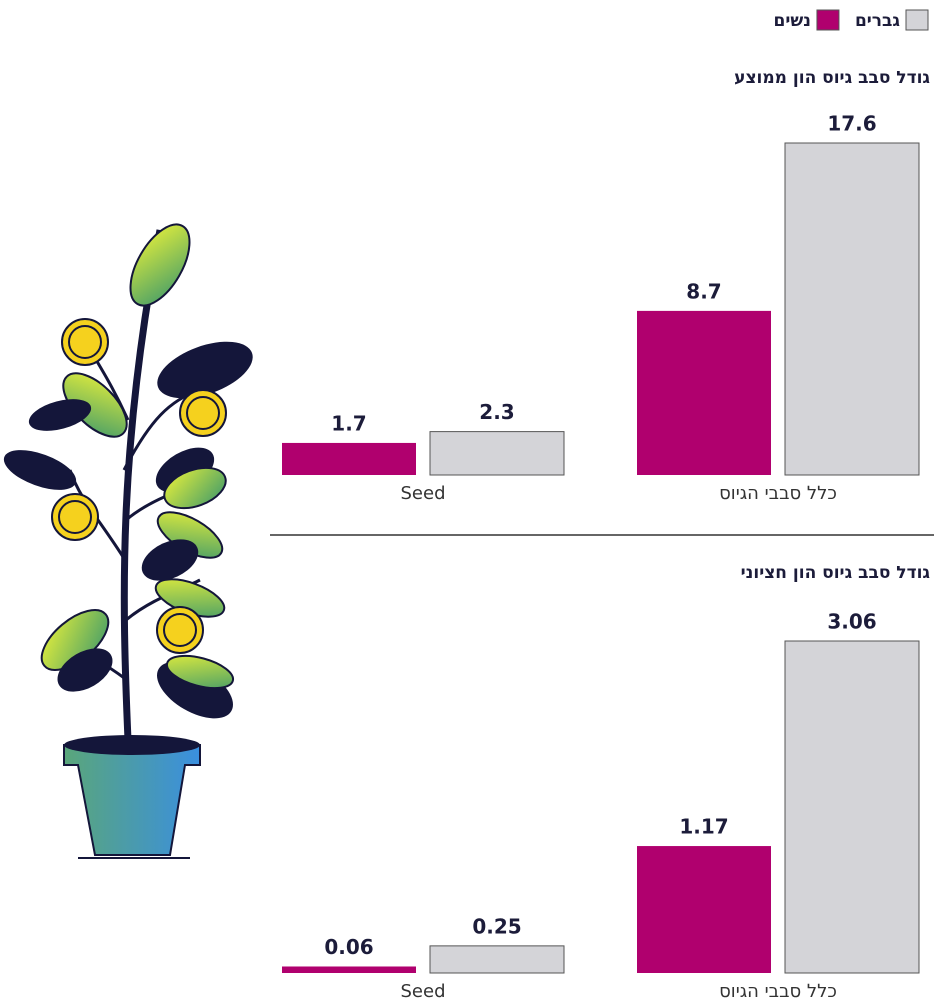  Describe the element at coordinates (348, 423) in the screenshot. I see `value-label: 1.7` at that location.